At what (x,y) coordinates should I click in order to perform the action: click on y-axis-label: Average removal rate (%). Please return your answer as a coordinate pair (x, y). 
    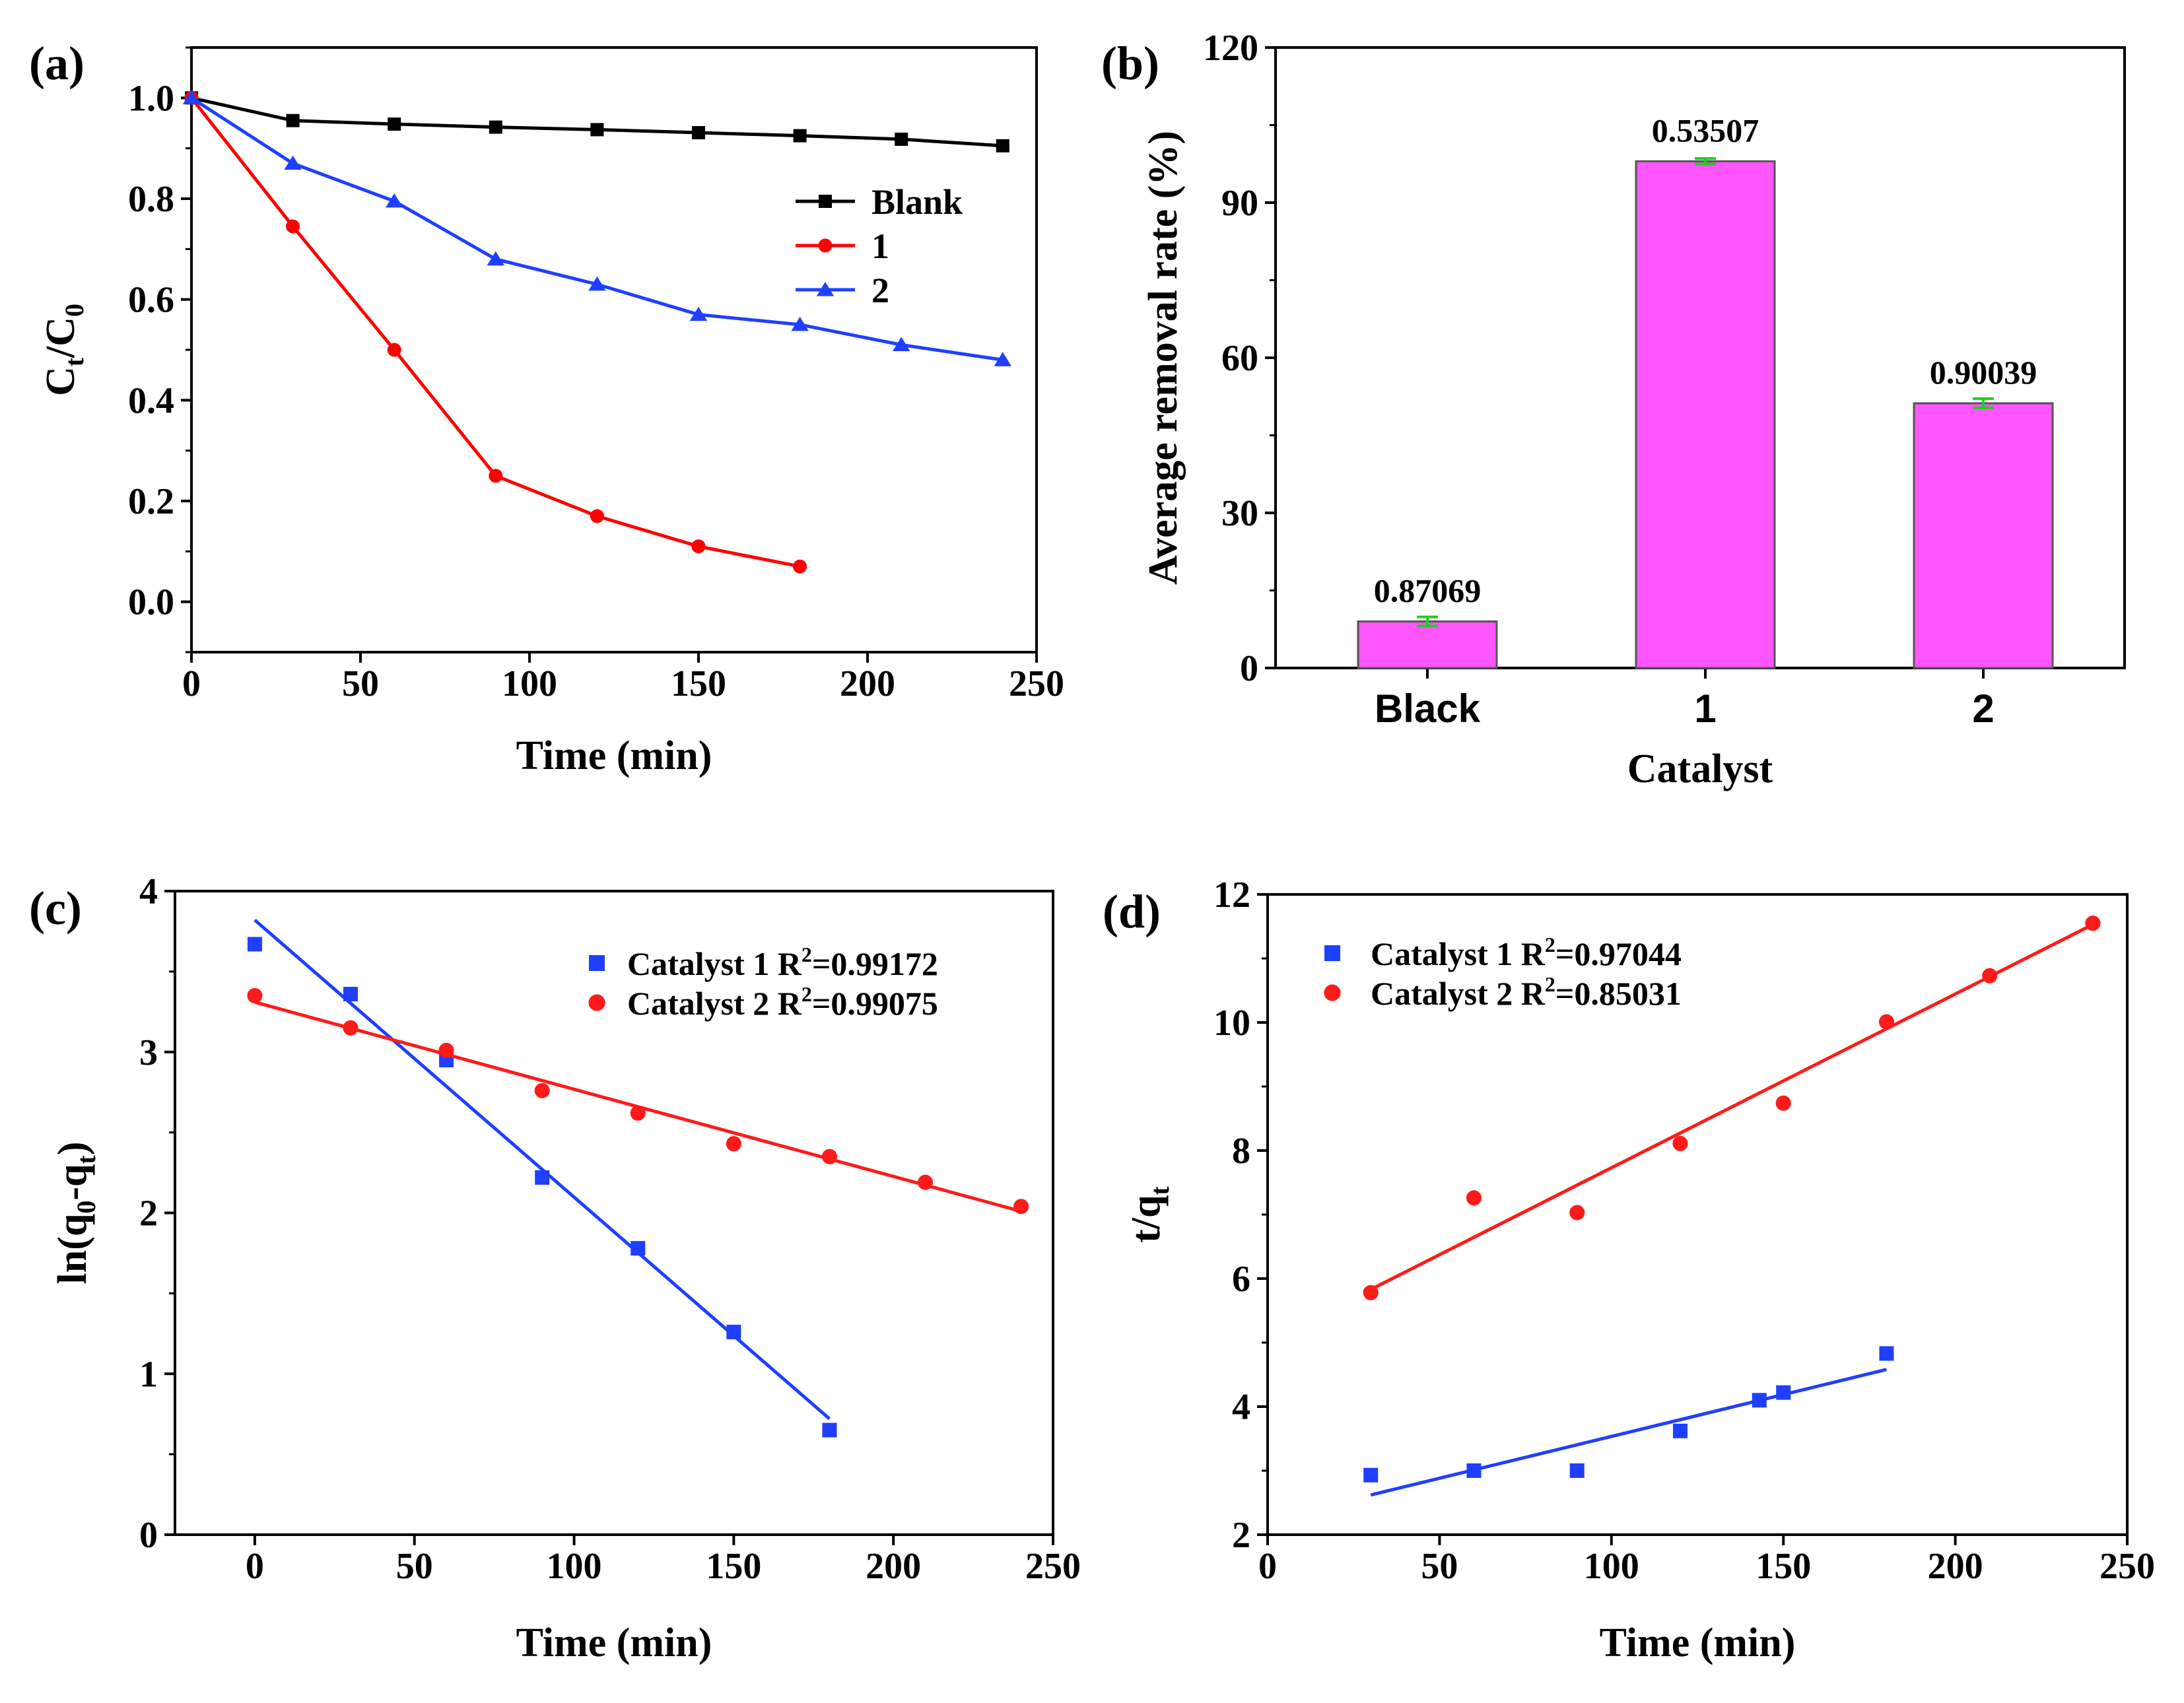
    Looking at the image, I should click on (1163, 358).